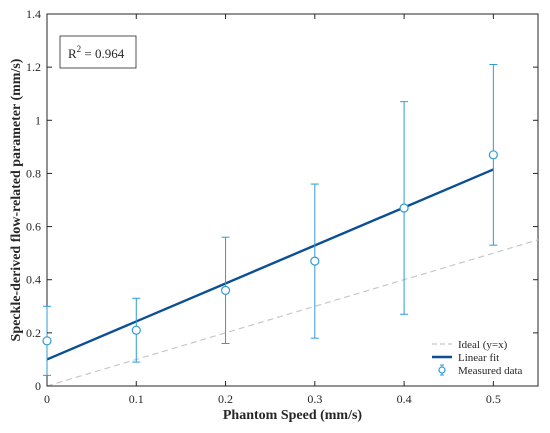  What do you see at coordinates (33, 280) in the screenshot?
I see `y-tick-label: 0.4` at bounding box center [33, 280].